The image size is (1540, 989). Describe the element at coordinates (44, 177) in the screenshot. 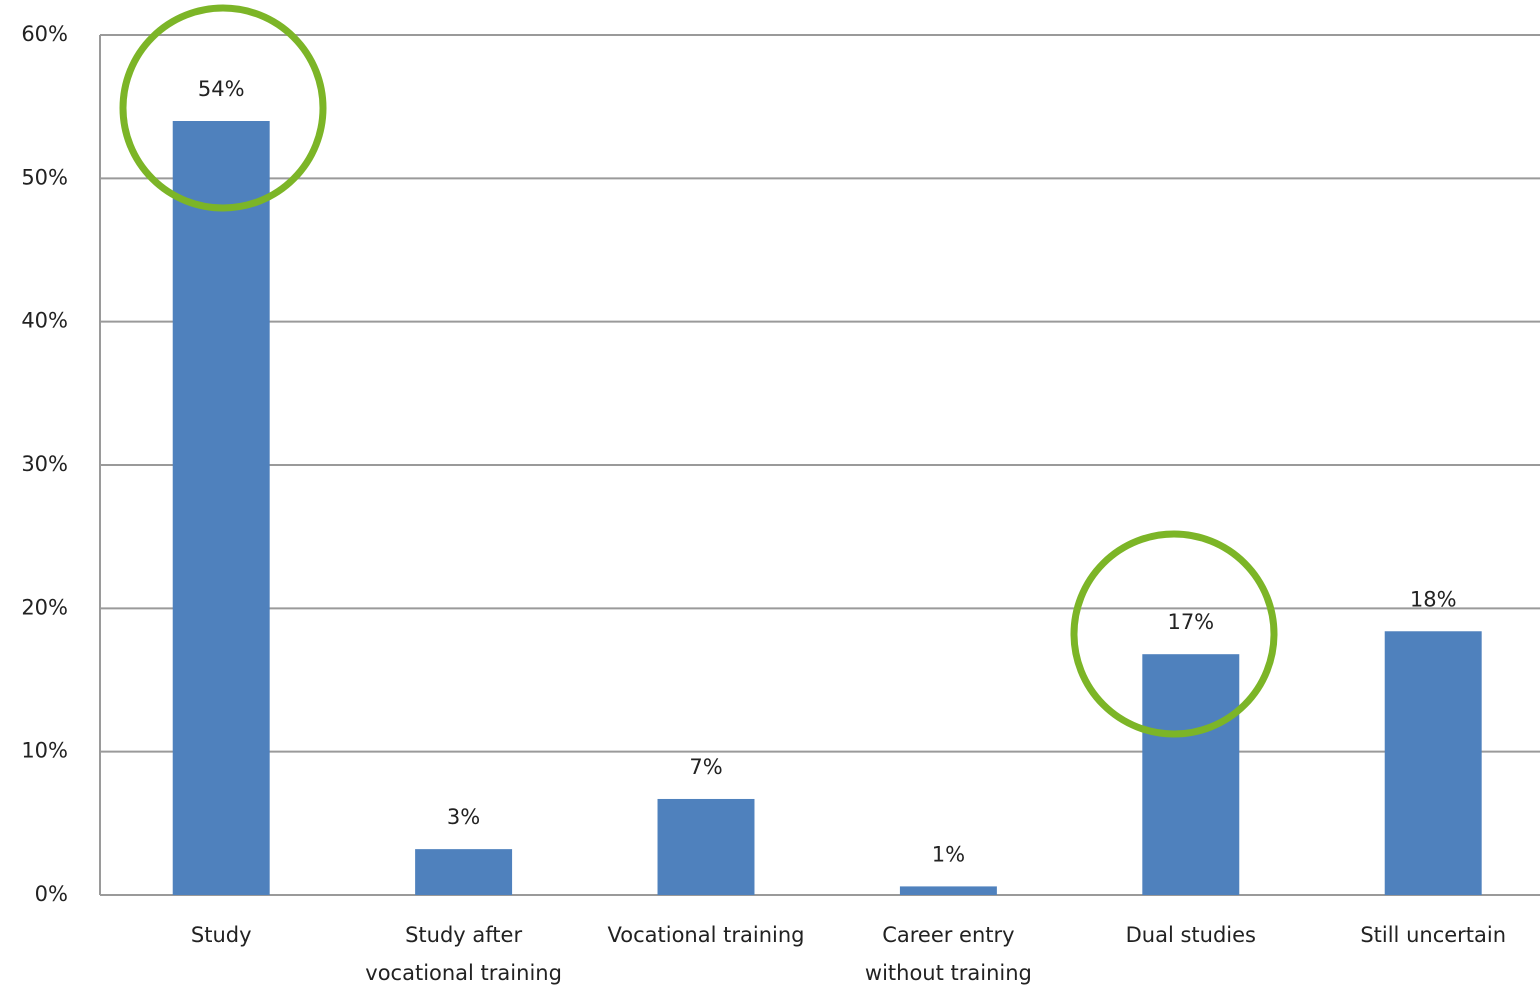

I see `y-tick-label: 50%` at that location.